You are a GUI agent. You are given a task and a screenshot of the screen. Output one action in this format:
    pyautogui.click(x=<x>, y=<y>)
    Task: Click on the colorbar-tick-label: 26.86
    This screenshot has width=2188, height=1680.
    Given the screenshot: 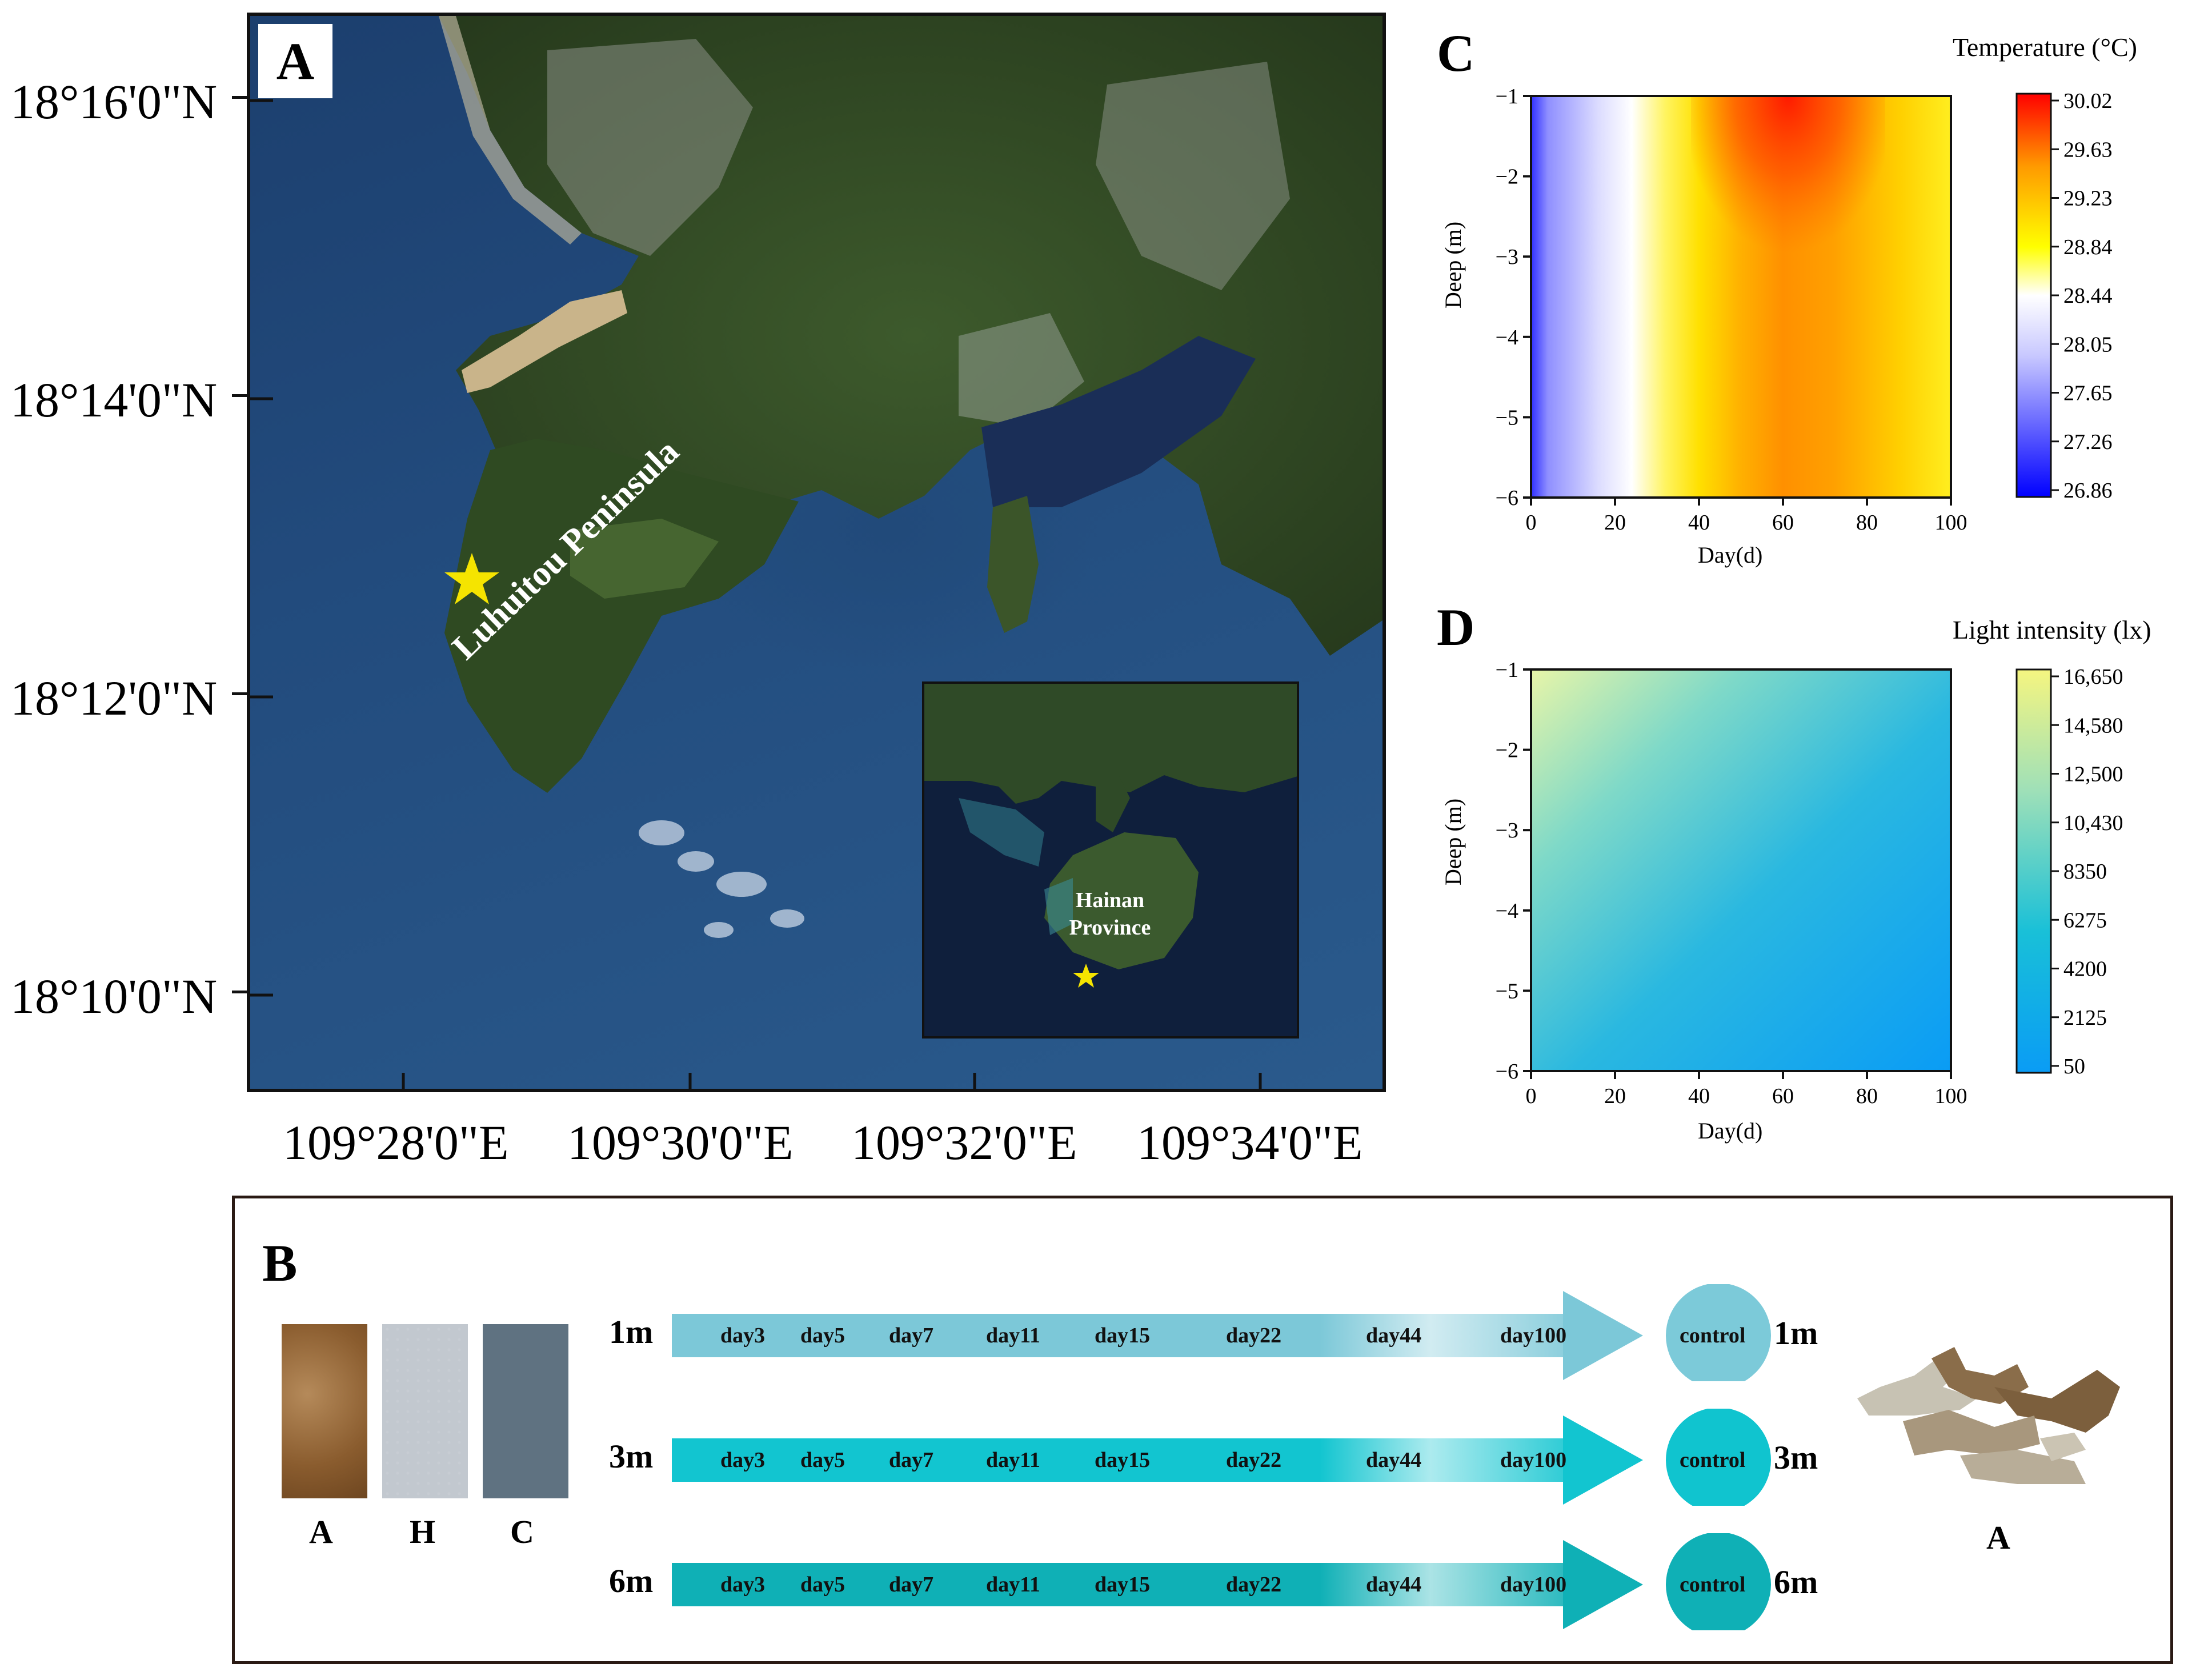 What is the action you would take?
    pyautogui.click(x=2088, y=491)
    